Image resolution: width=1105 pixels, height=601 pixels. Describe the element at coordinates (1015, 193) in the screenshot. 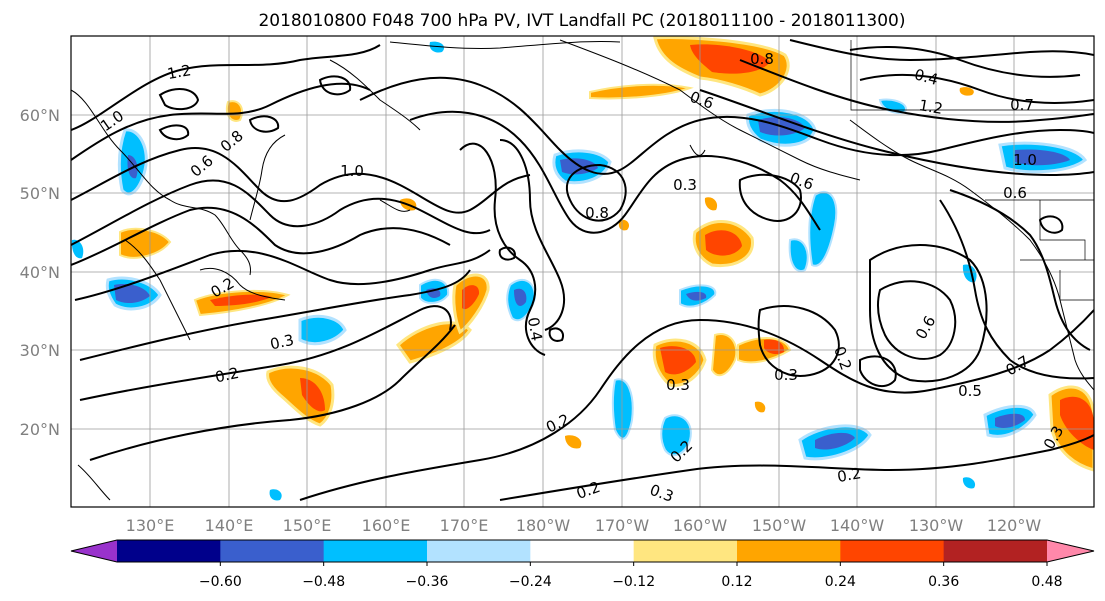

I see `contour-label: 0.6` at that location.